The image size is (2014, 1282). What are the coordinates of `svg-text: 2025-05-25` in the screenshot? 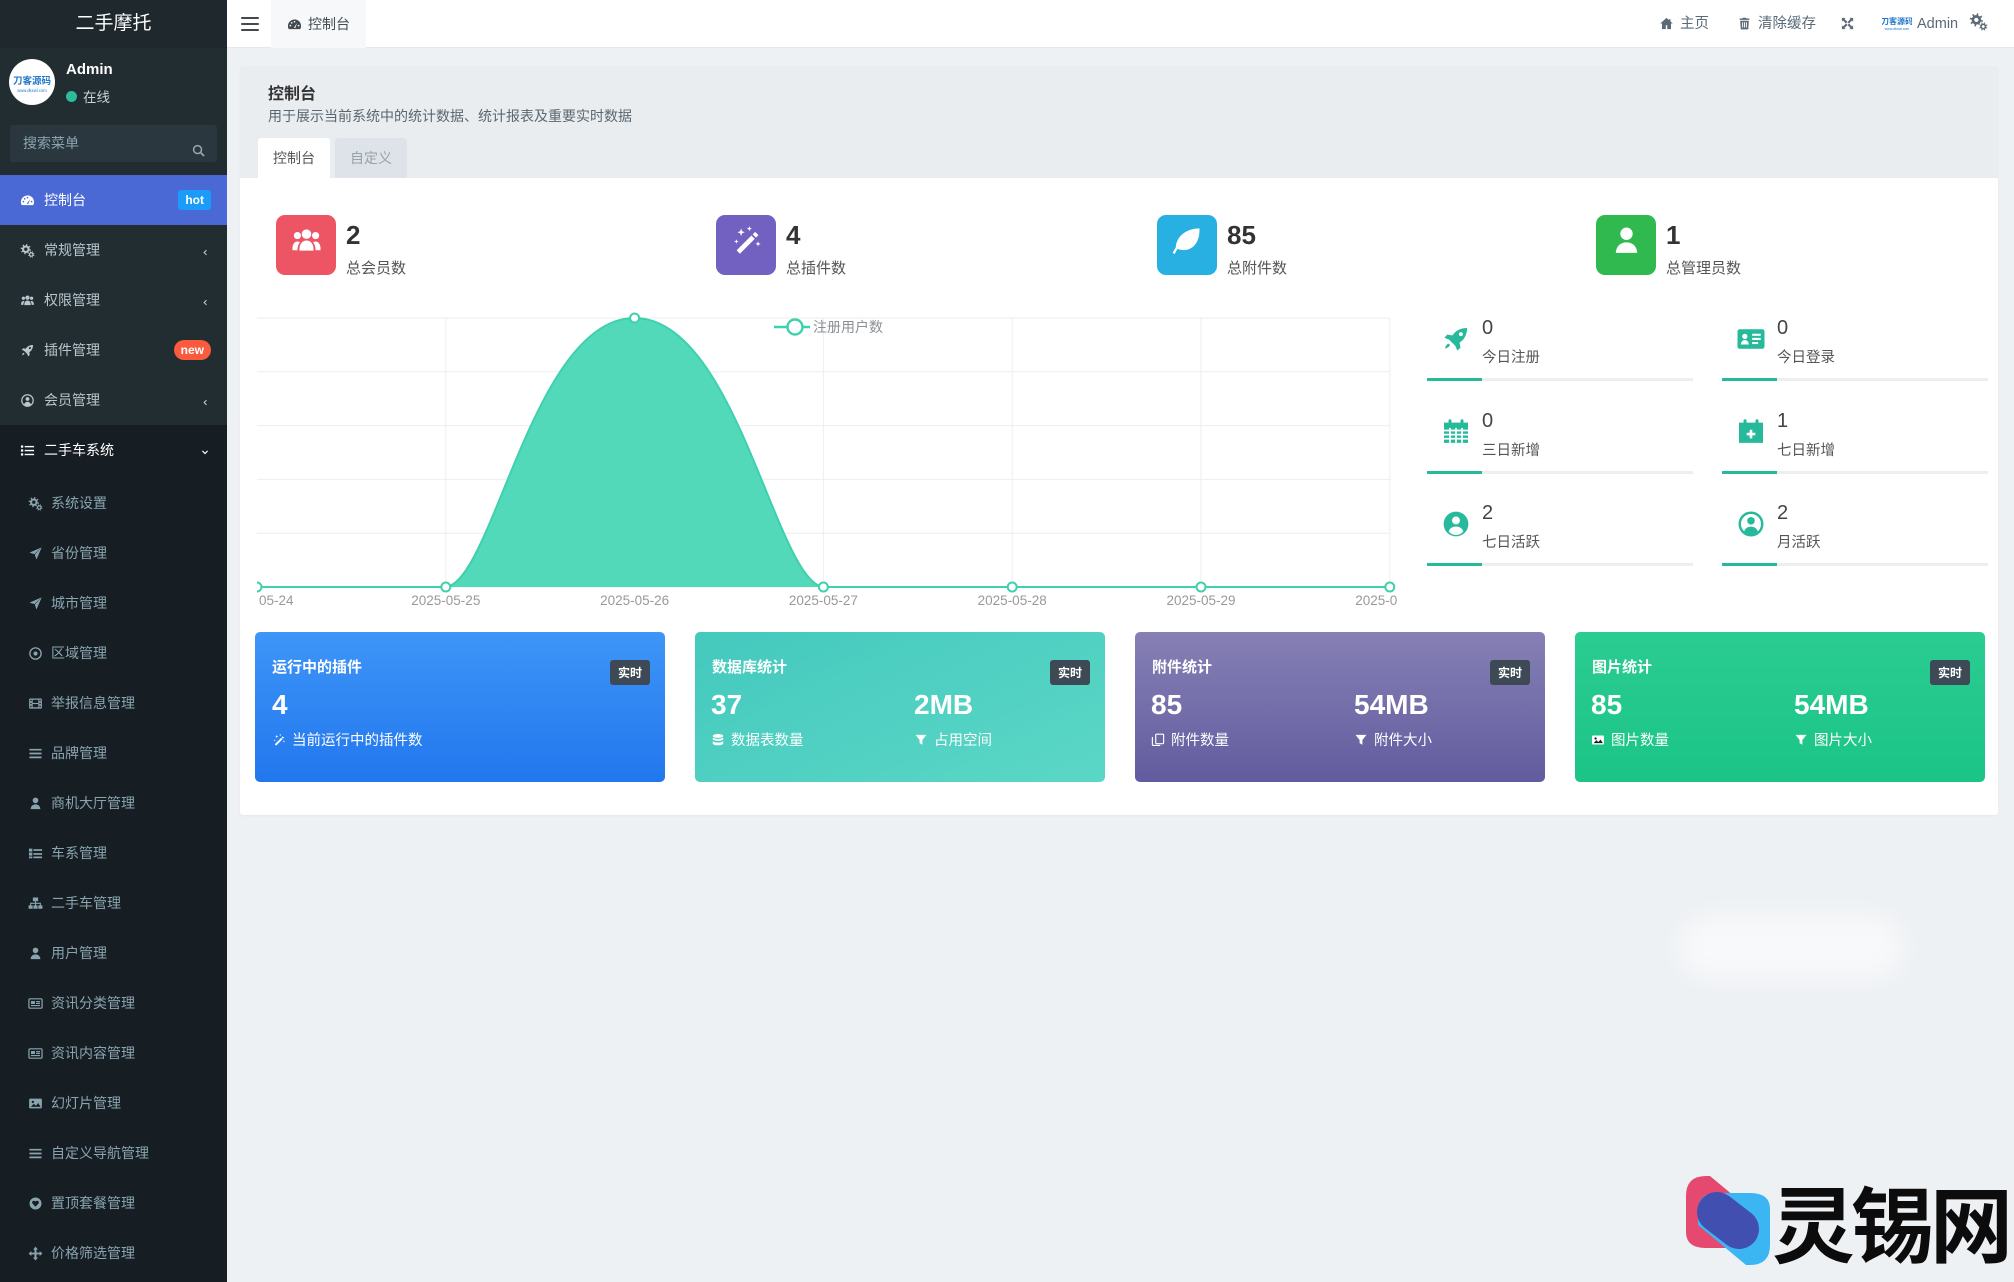 It's located at (445, 600).